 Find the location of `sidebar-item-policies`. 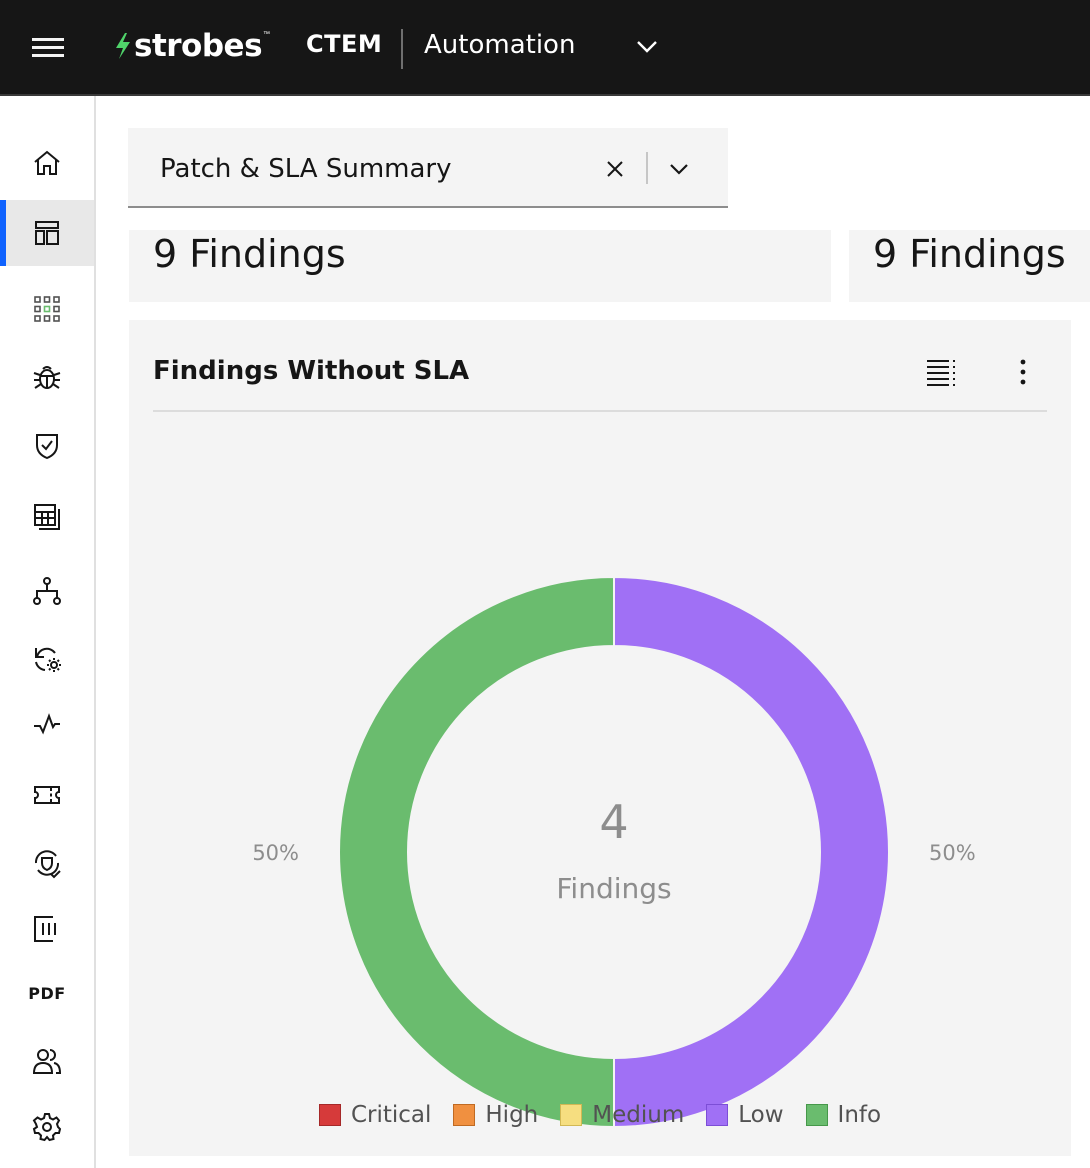

sidebar-item-policies is located at coordinates (47, 863).